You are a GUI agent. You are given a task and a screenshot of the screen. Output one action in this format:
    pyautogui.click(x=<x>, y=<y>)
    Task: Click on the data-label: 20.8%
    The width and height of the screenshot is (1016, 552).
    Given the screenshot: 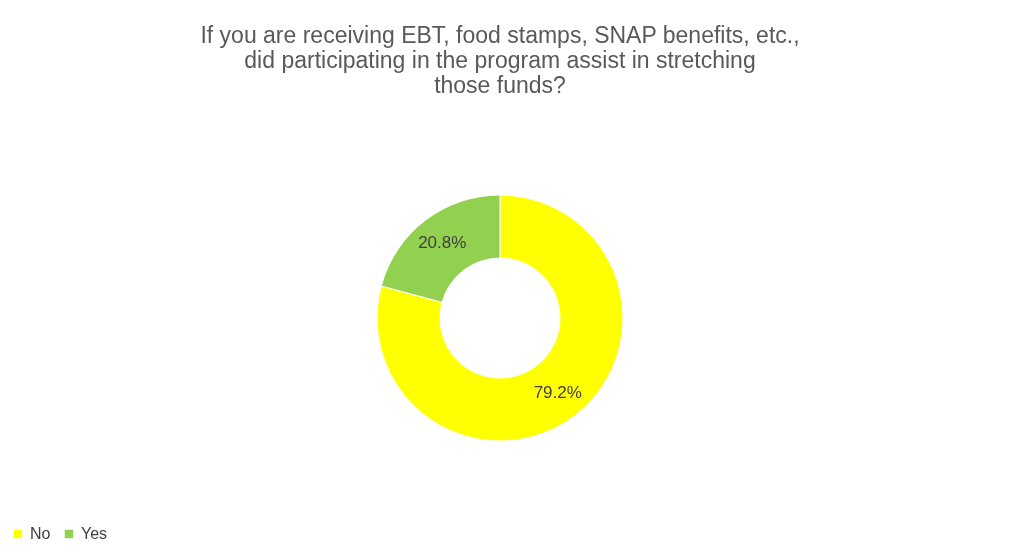 What is the action you would take?
    pyautogui.click(x=442, y=242)
    